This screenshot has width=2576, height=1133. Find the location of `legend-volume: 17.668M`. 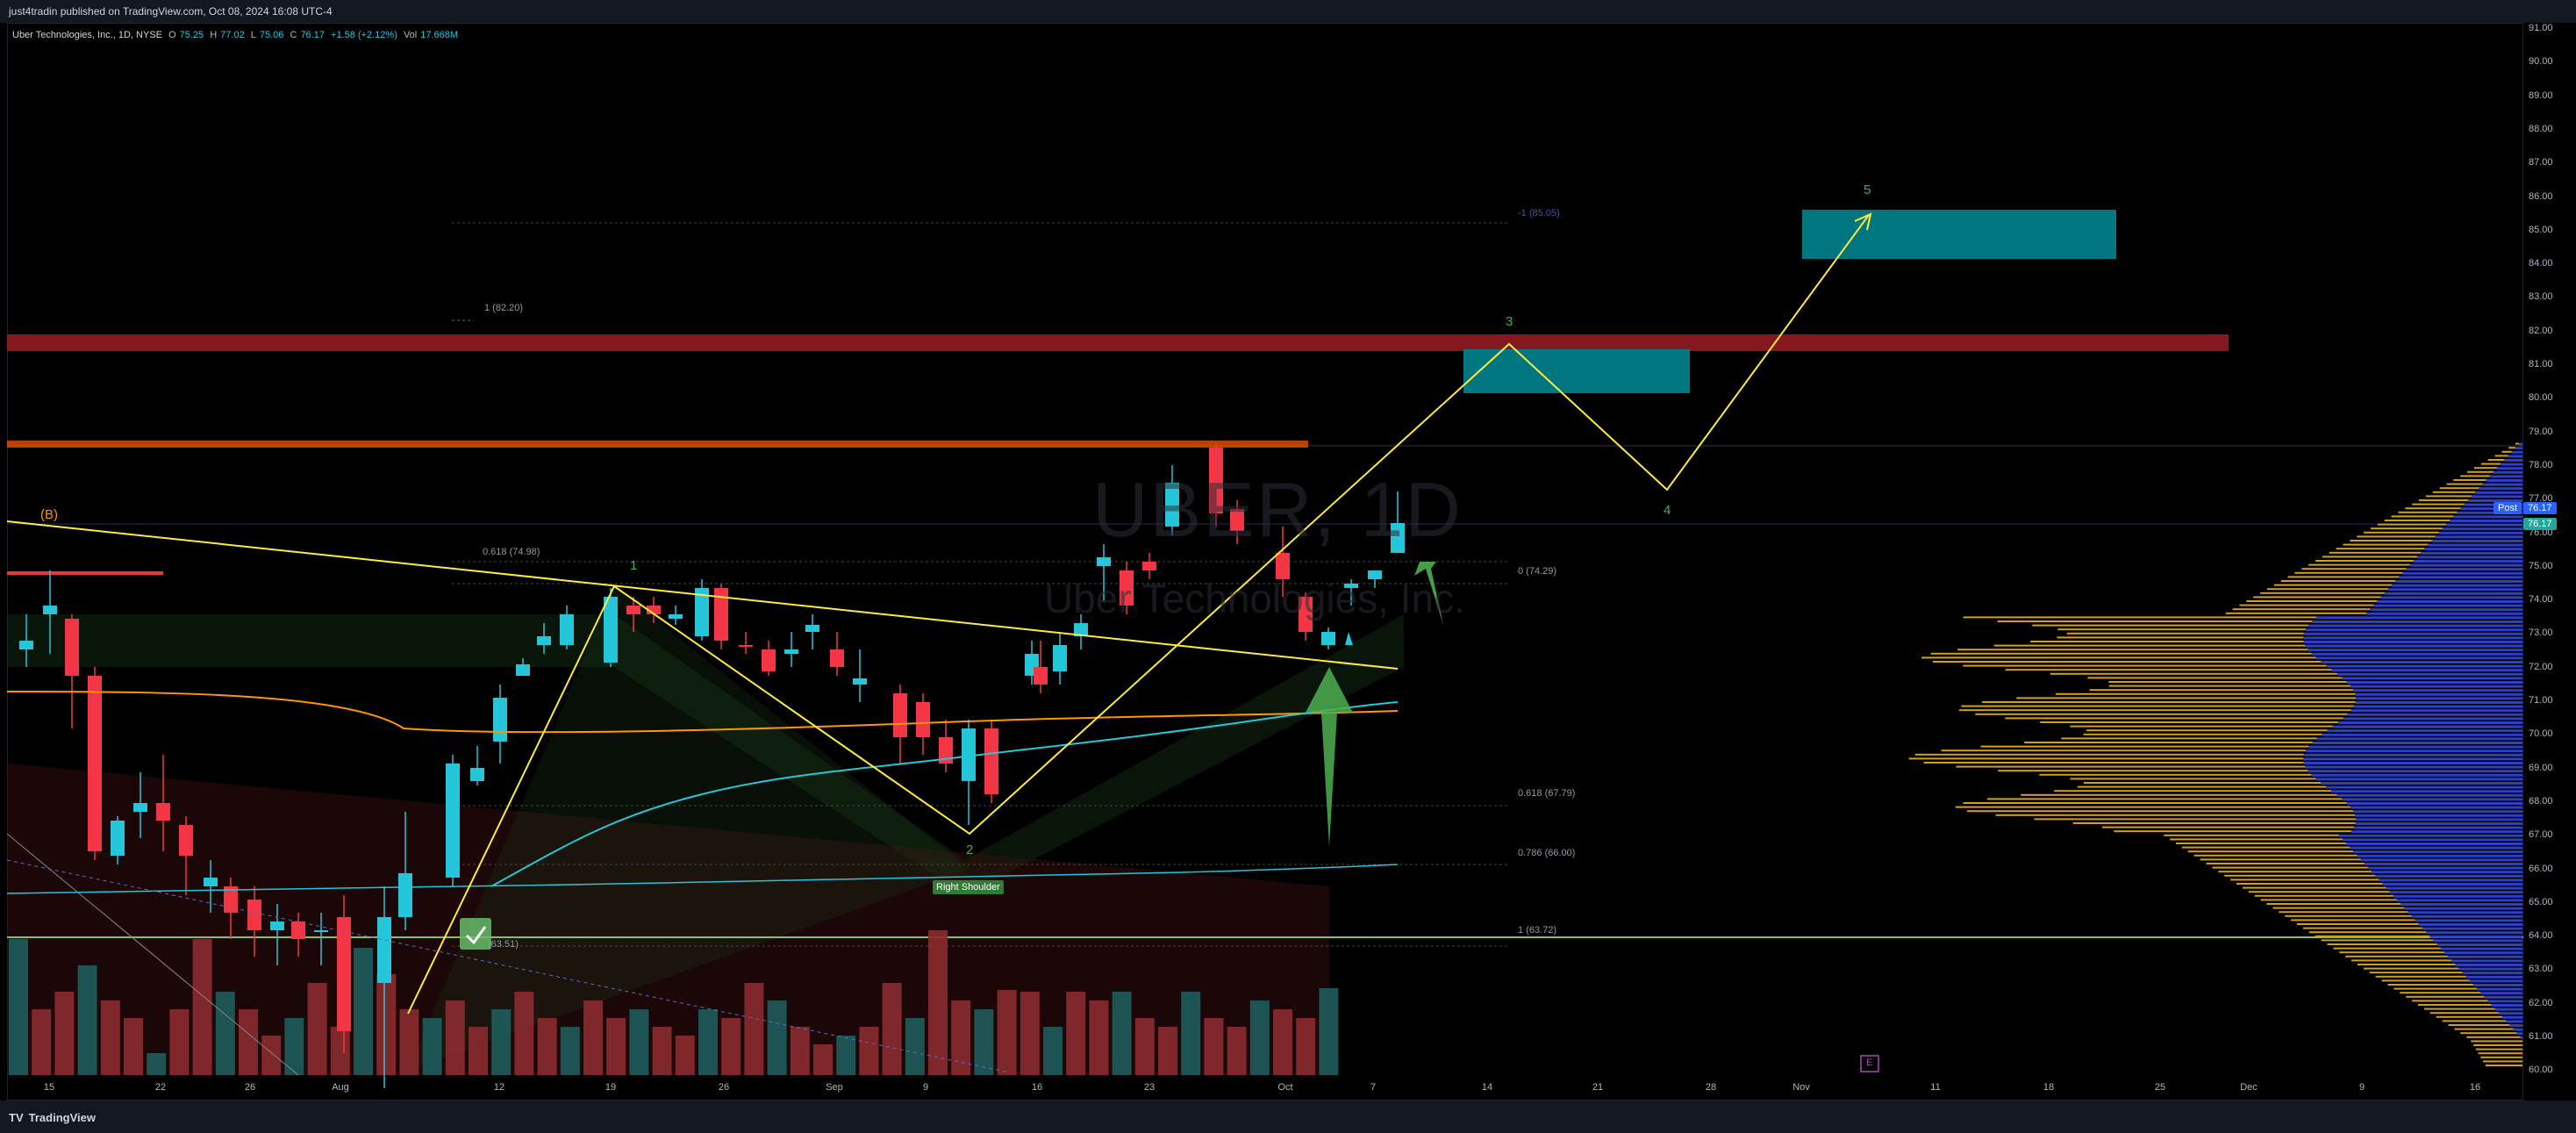

legend-volume: 17.668M is located at coordinates (439, 35).